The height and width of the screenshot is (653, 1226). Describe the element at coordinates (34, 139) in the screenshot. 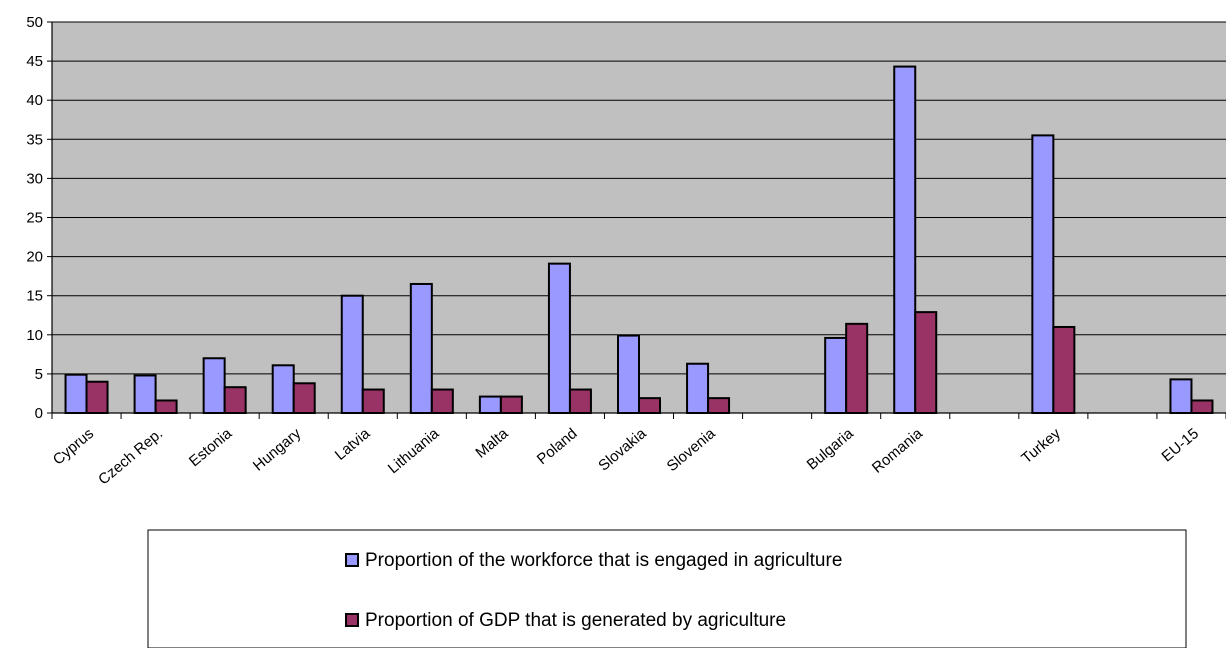

I see `y-tick-label: 35` at that location.